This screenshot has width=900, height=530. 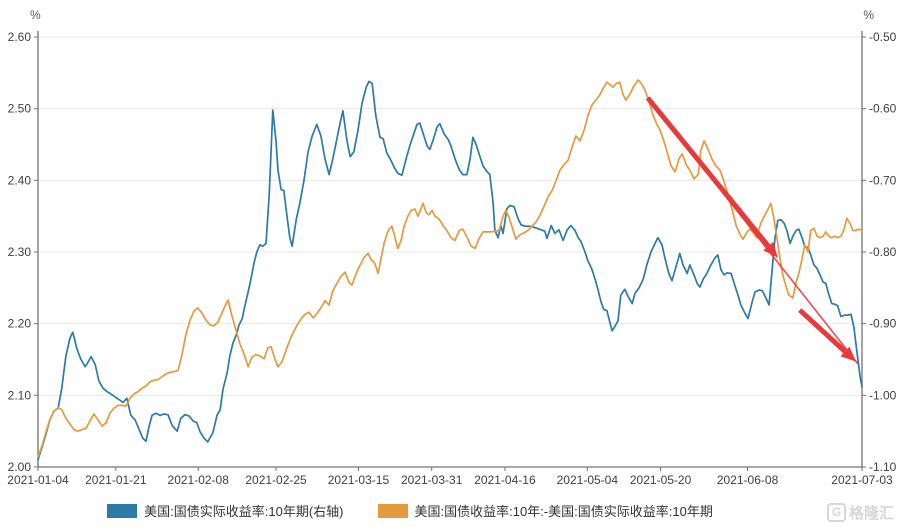 What do you see at coordinates (505, 480) in the screenshot?
I see `svg-text: 2021-04-16` at bounding box center [505, 480].